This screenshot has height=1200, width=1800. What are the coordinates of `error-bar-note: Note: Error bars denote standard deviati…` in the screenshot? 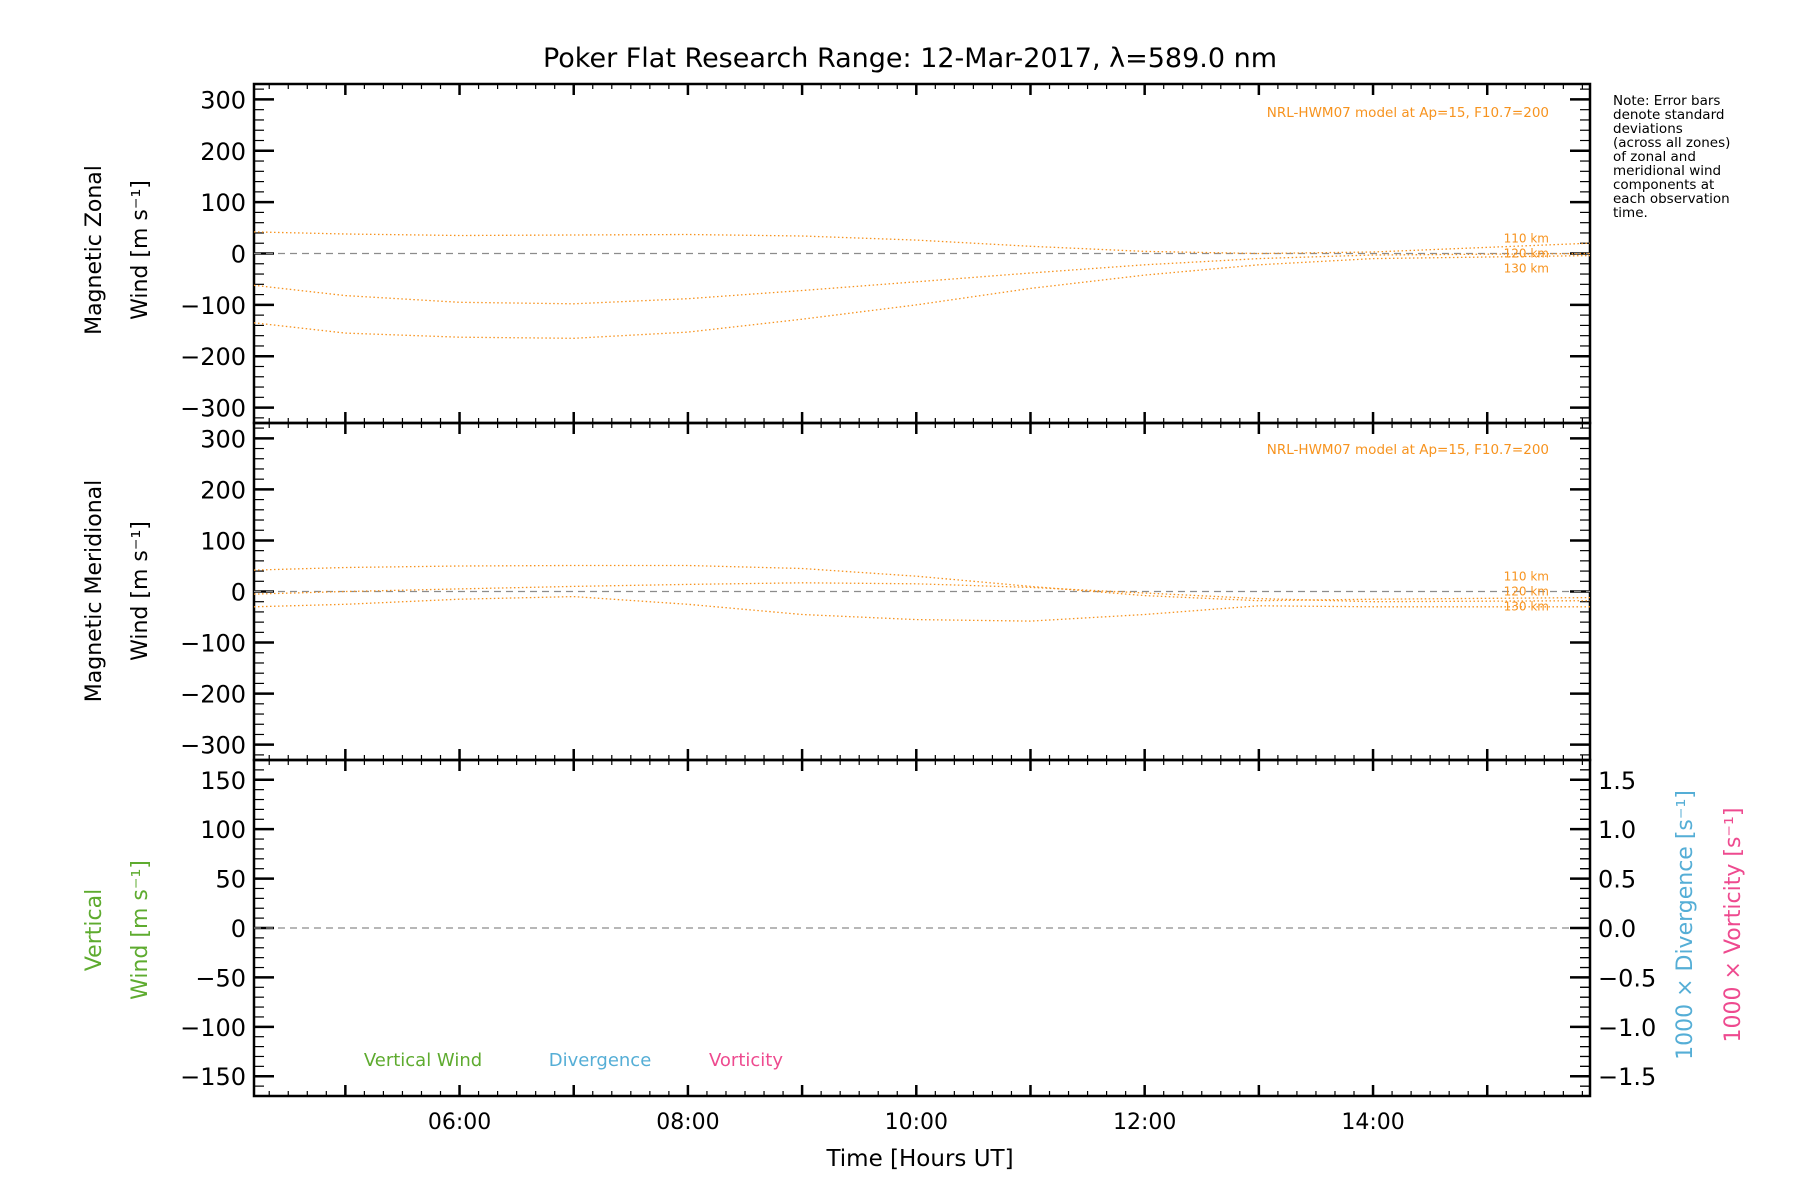 It's located at (1703, 157).